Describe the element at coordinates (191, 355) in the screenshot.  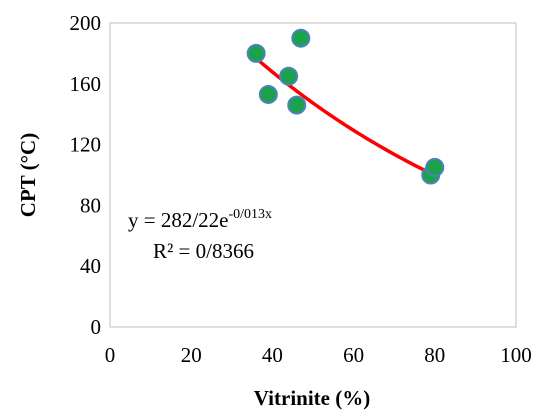
I see `x-tick-label: 20` at that location.